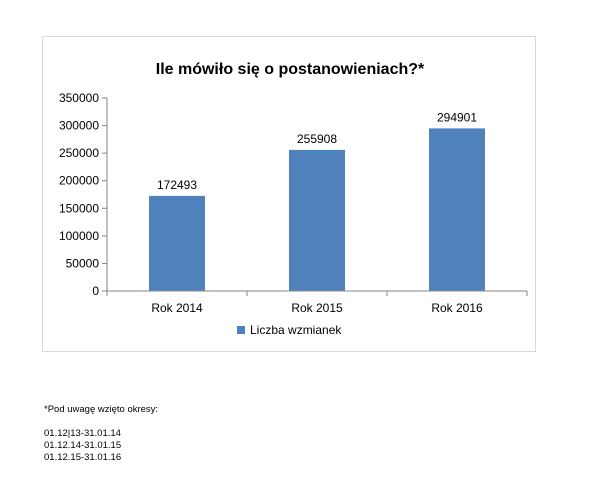 The height and width of the screenshot is (491, 599). What do you see at coordinates (83, 457) in the screenshot?
I see `footnote-period: 01.12.15-31.01.16` at bounding box center [83, 457].